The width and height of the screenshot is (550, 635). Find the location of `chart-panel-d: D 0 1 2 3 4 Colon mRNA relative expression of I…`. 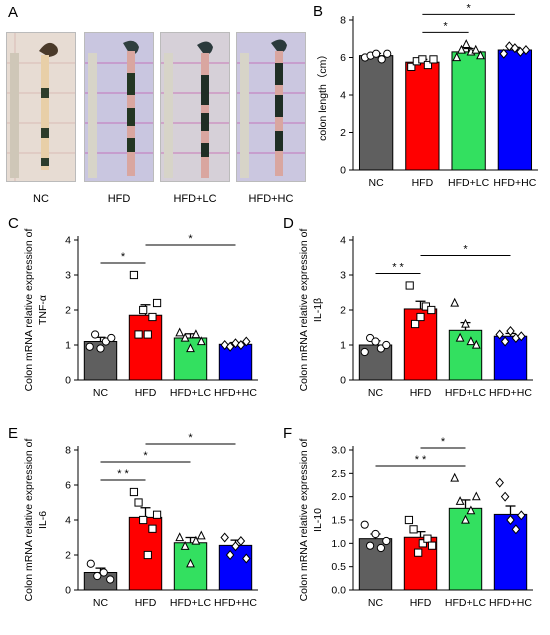

chart-panel-d: D 0 1 2 3 4 Colon mRNA relative expression of I… is located at coordinates (408, 307).